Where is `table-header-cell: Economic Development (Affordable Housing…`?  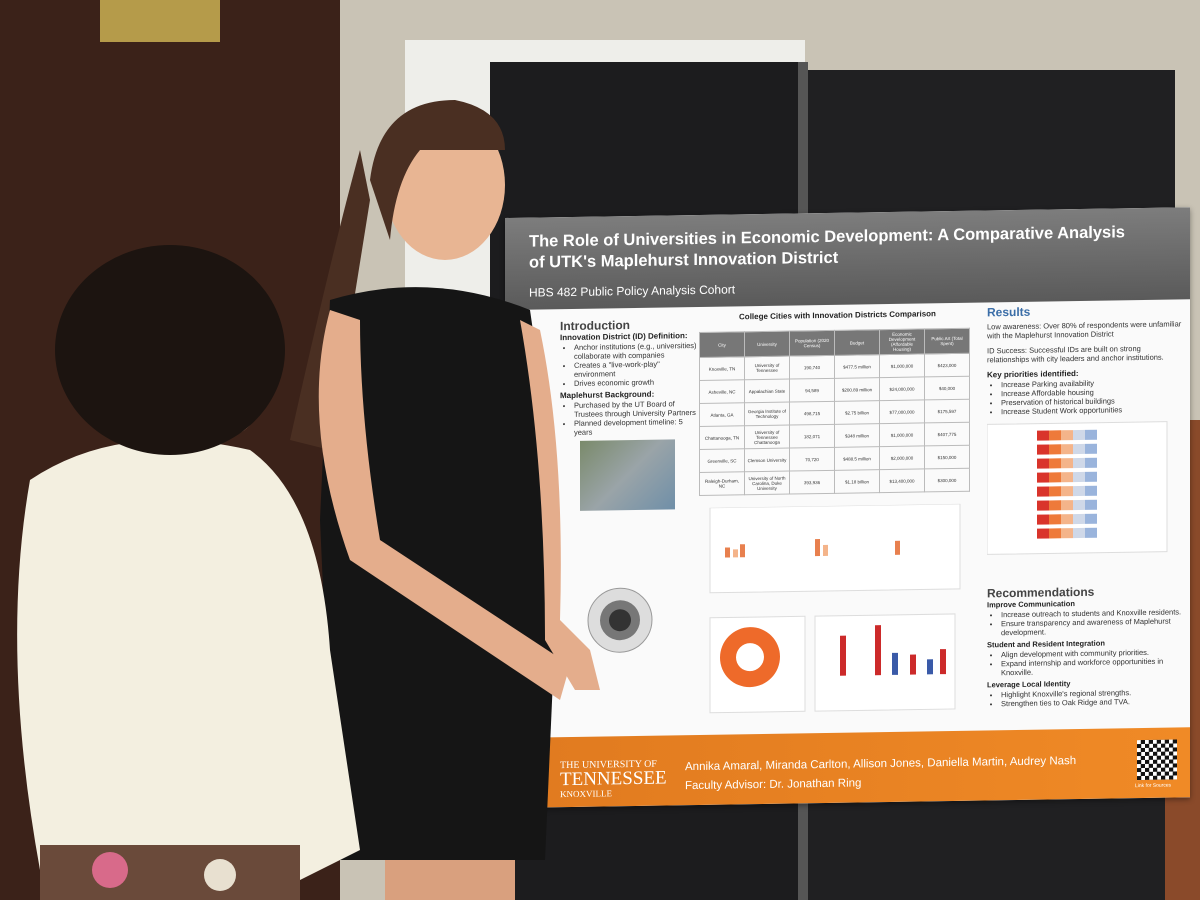
table-header-cell: Economic Development (Affordable Housing… is located at coordinates (902, 341).